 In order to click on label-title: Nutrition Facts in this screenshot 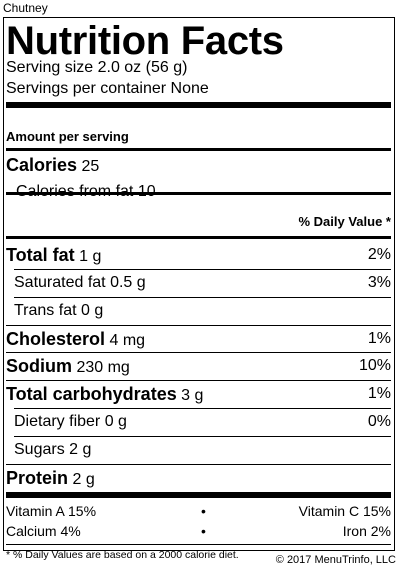, I will do `click(145, 41)`.